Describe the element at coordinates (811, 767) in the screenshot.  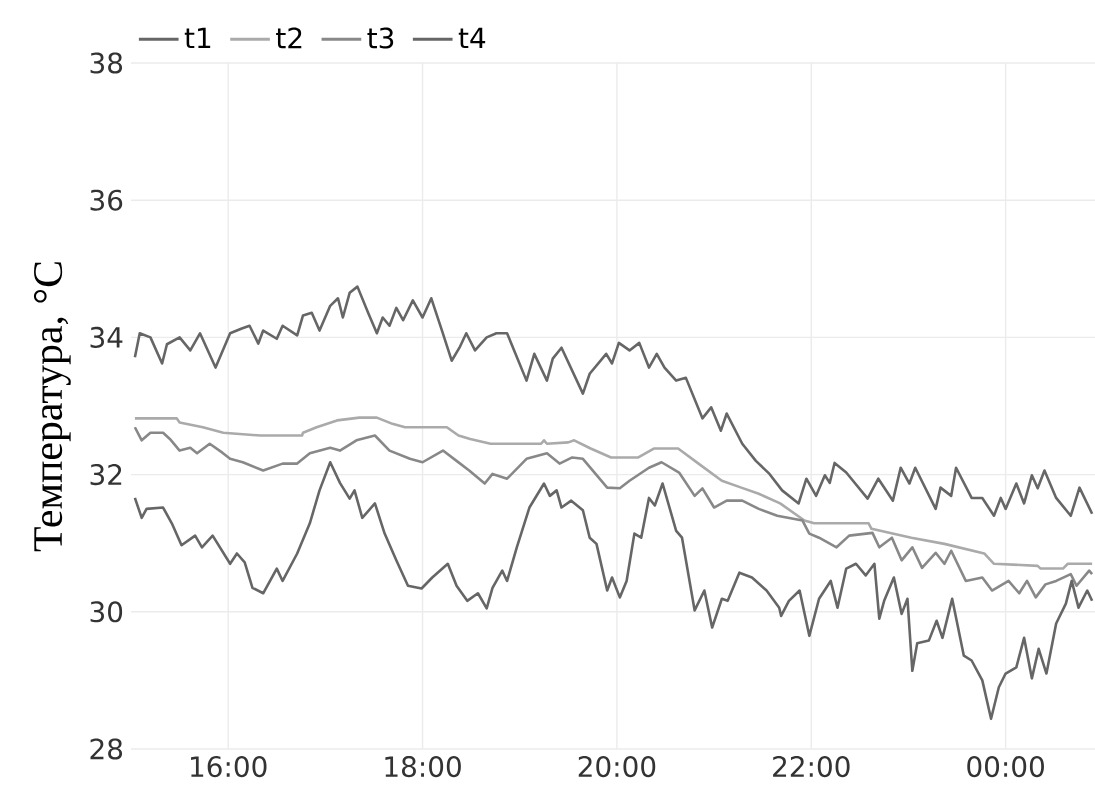
I see `x-tick-label: 22:00` at that location.